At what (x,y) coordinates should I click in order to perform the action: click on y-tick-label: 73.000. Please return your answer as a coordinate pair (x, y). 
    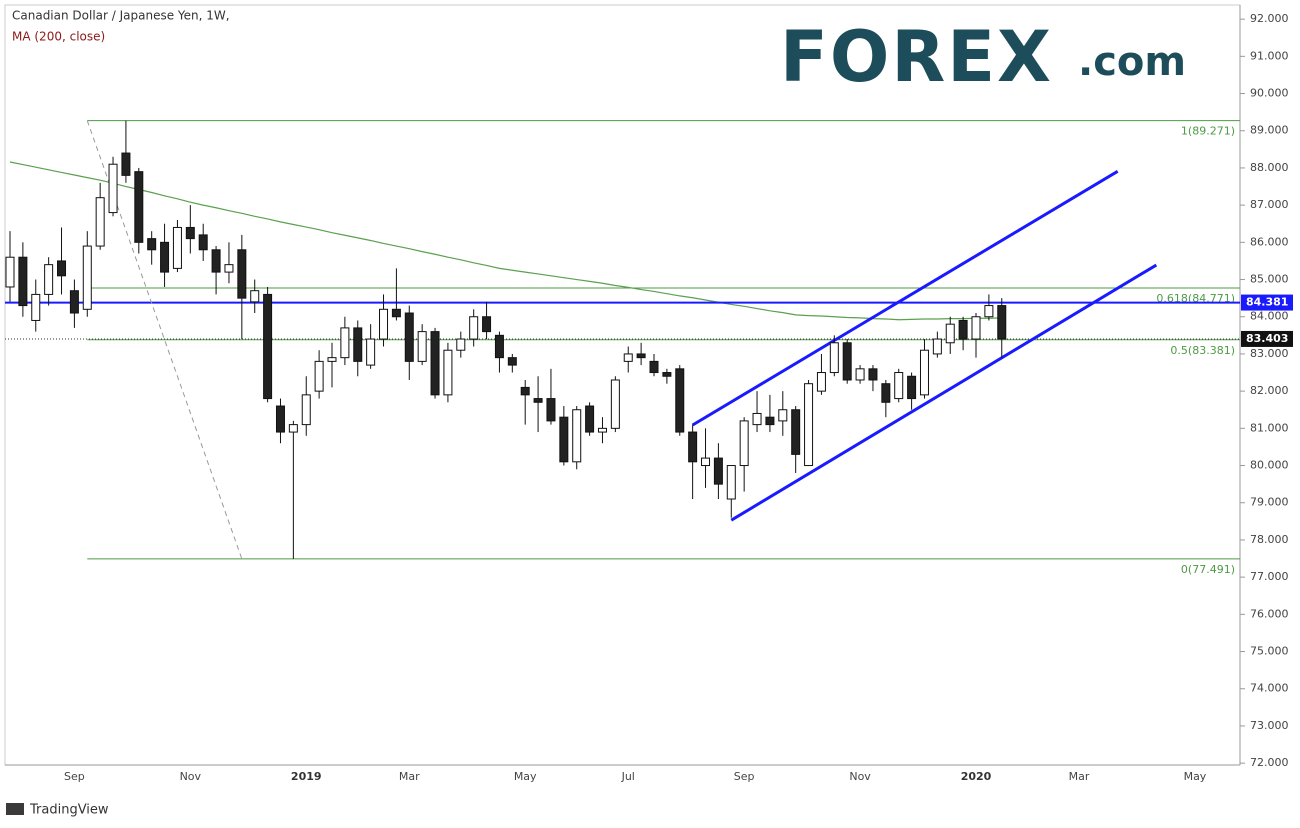
    Looking at the image, I should click on (1269, 725).